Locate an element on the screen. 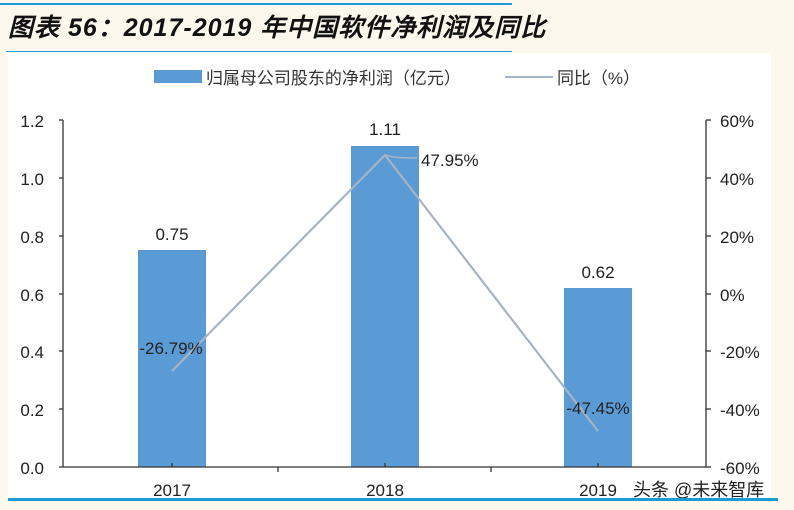  svg-text: -26.79% is located at coordinates (170, 348).